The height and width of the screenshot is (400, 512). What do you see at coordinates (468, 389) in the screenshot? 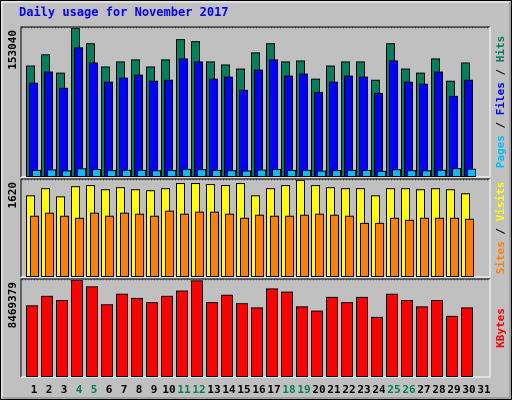
I see `x-tick-label: 30` at bounding box center [468, 389].